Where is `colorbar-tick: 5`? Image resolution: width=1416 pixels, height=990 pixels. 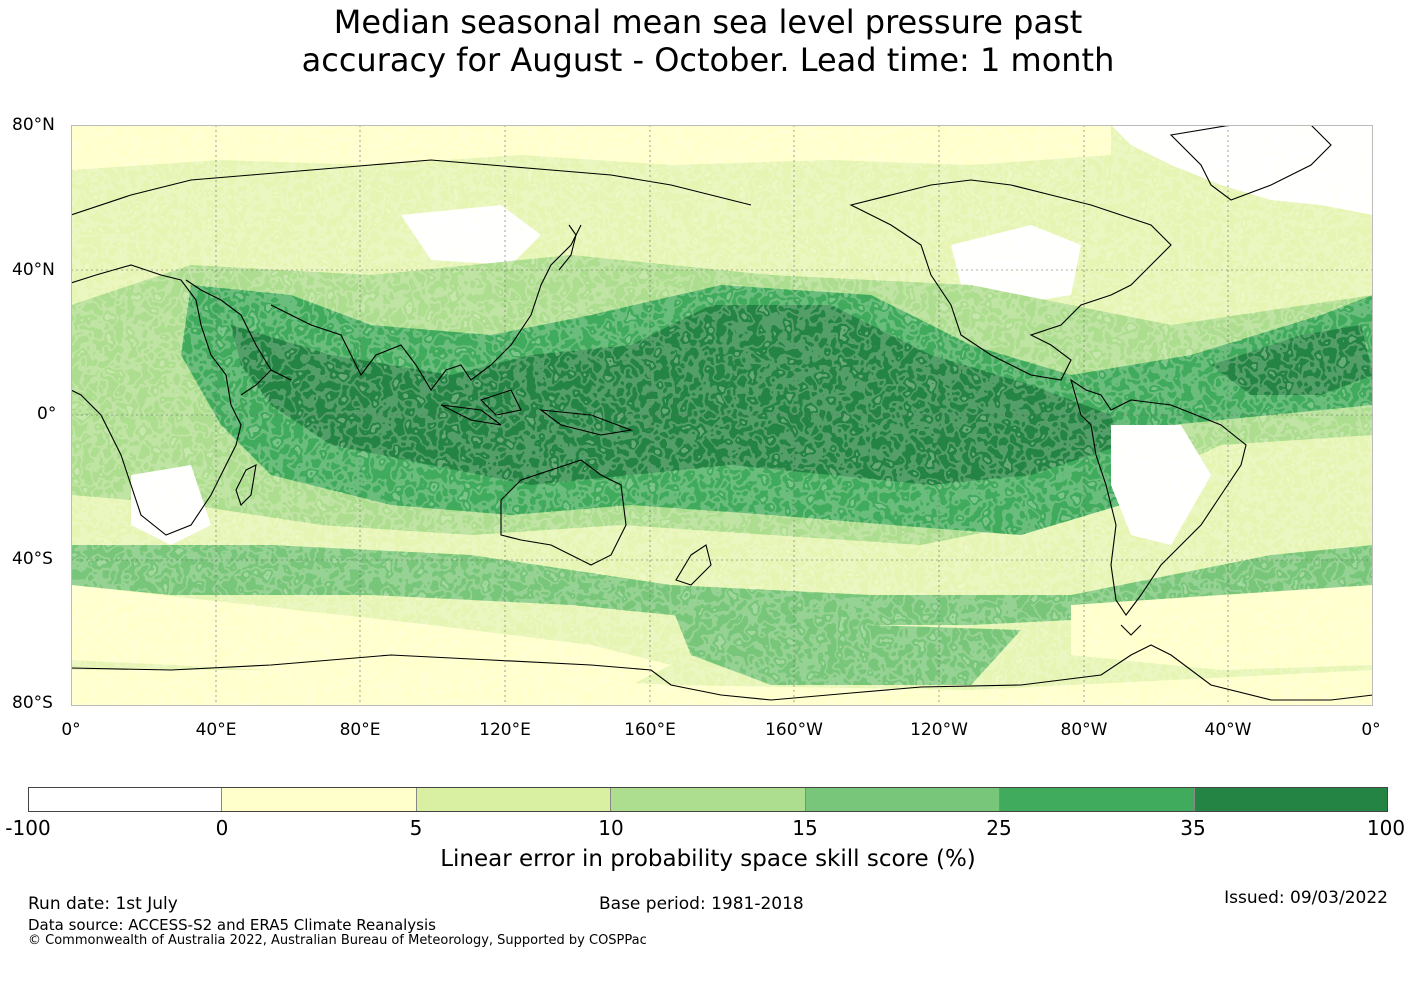
colorbar-tick: 5 is located at coordinates (416, 828).